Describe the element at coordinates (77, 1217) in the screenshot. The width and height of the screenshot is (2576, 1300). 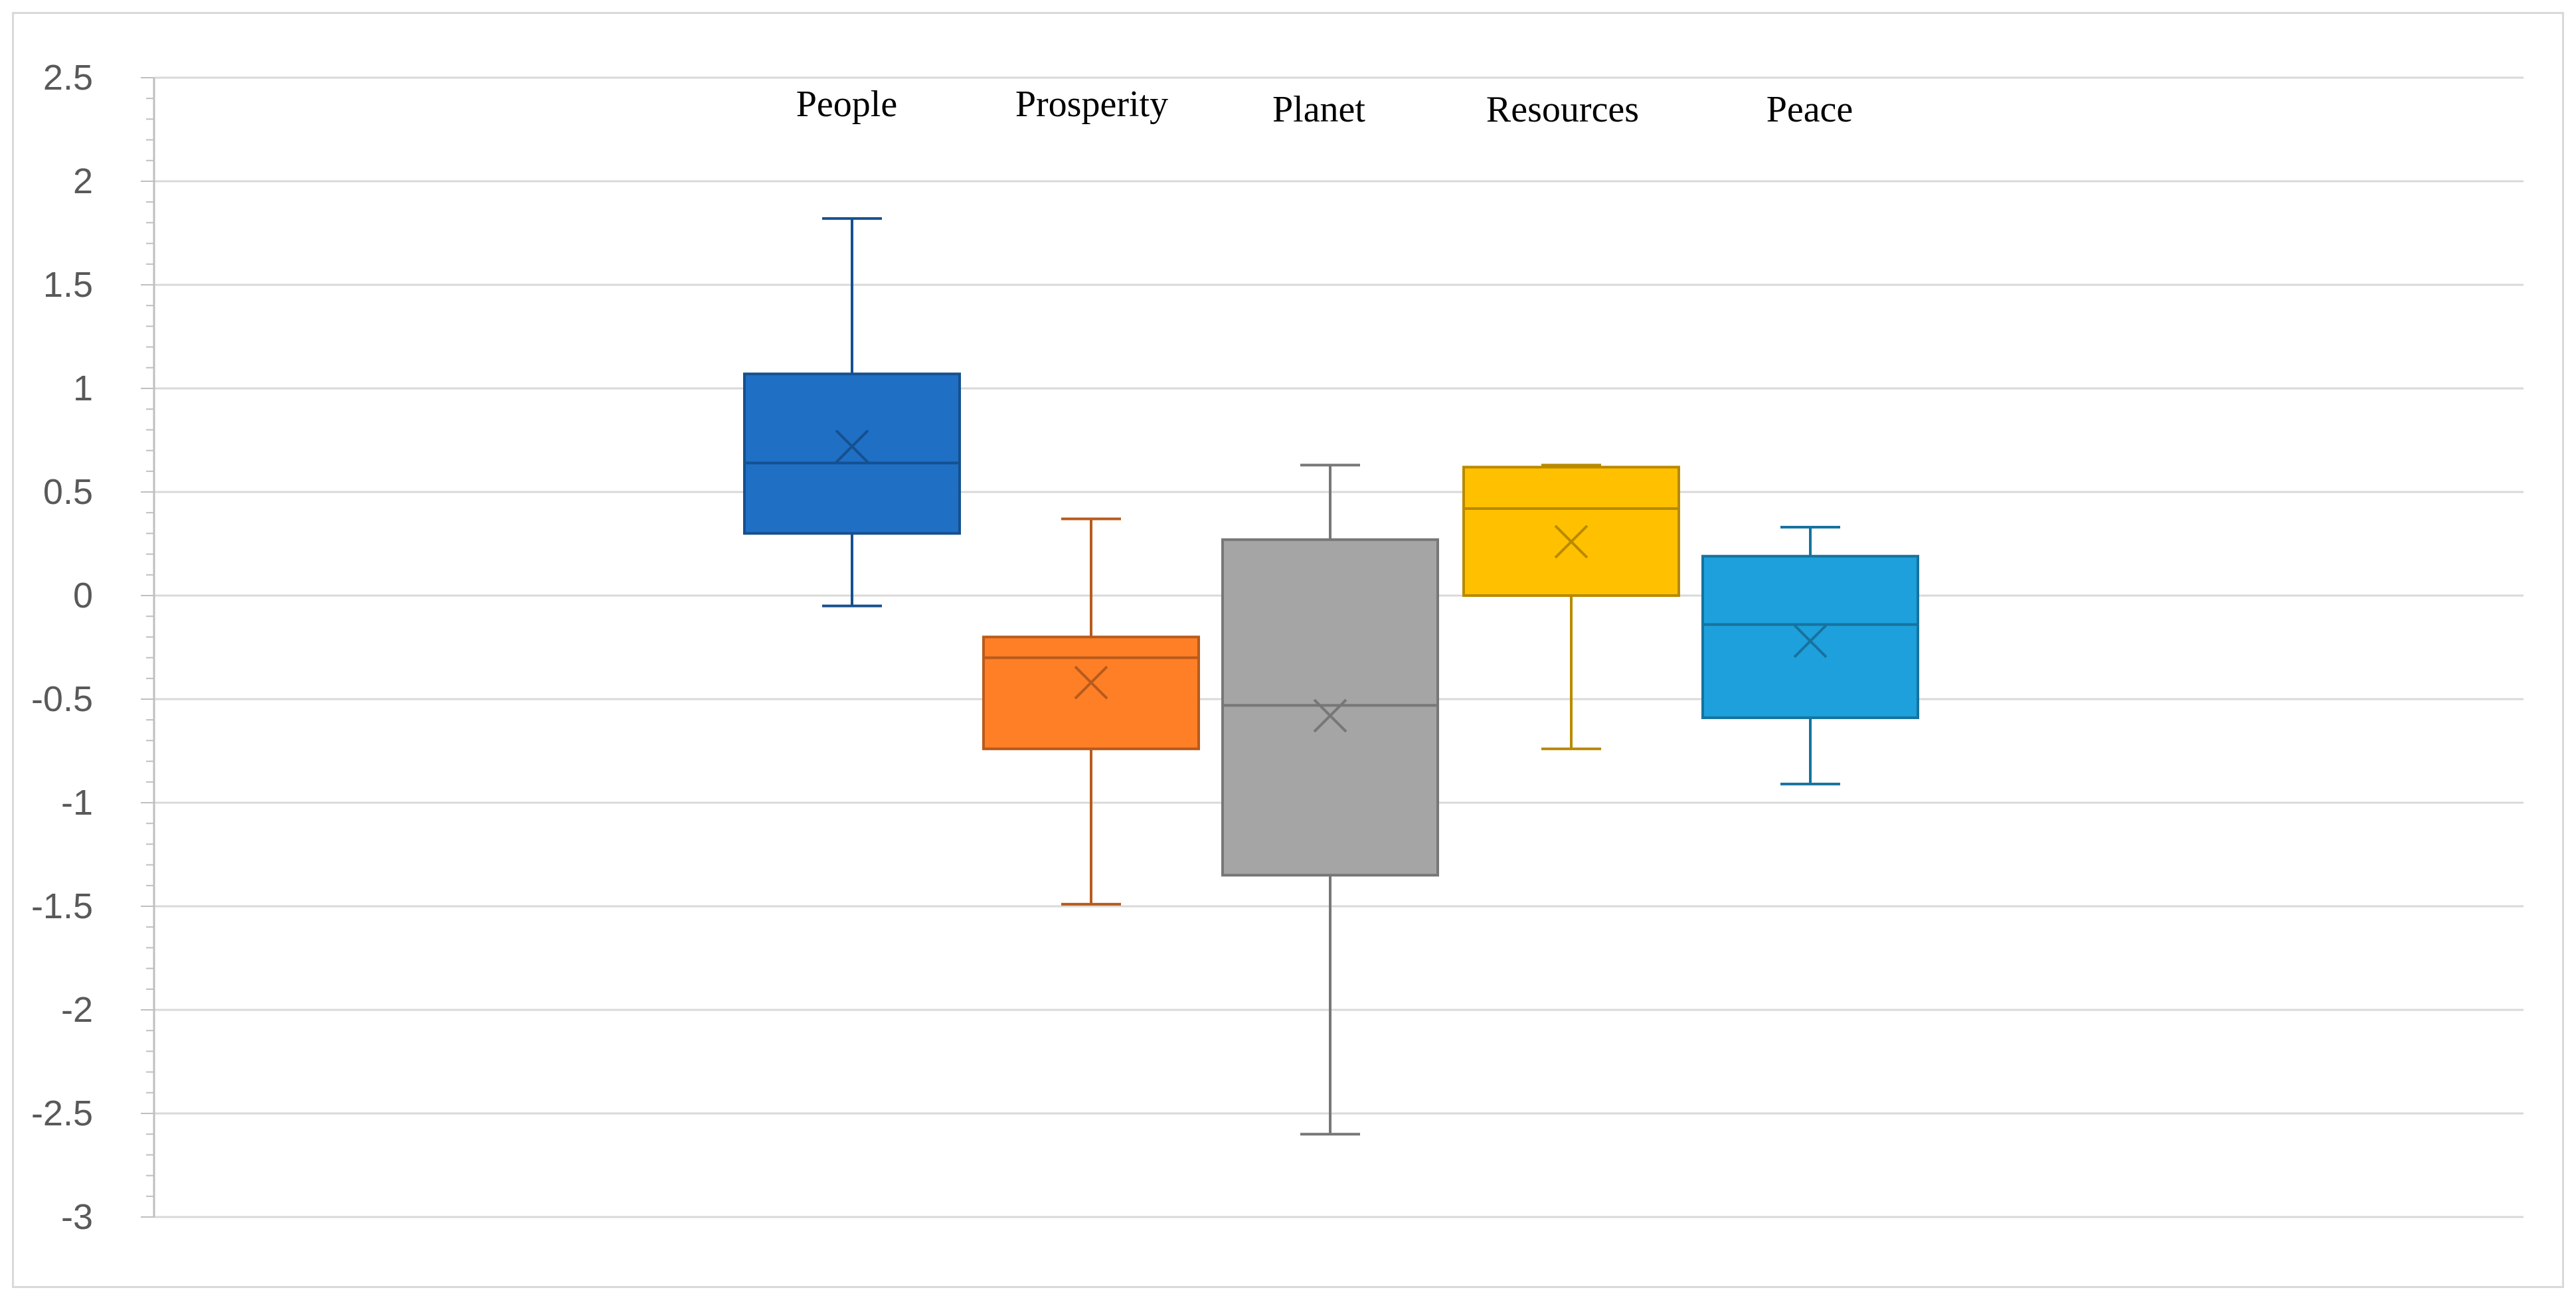
I see `y-tick-label: -3` at that location.